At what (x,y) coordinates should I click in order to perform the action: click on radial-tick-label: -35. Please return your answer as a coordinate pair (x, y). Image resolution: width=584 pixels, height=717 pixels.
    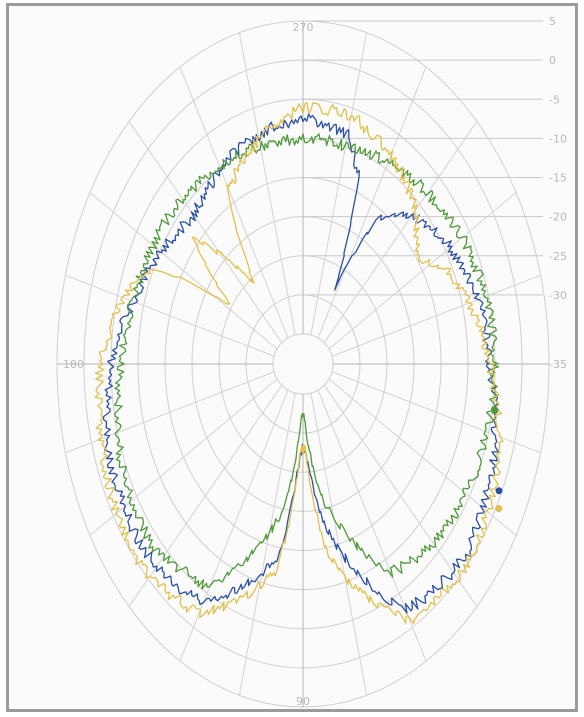
    Looking at the image, I should click on (558, 364).